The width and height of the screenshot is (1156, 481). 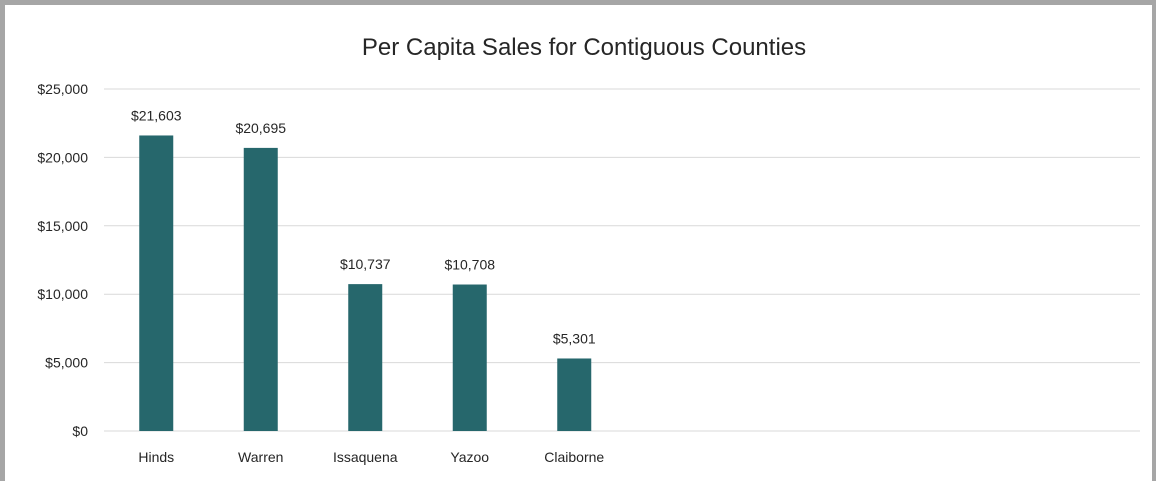 I want to click on data-label: $10,708, so click(x=469, y=265).